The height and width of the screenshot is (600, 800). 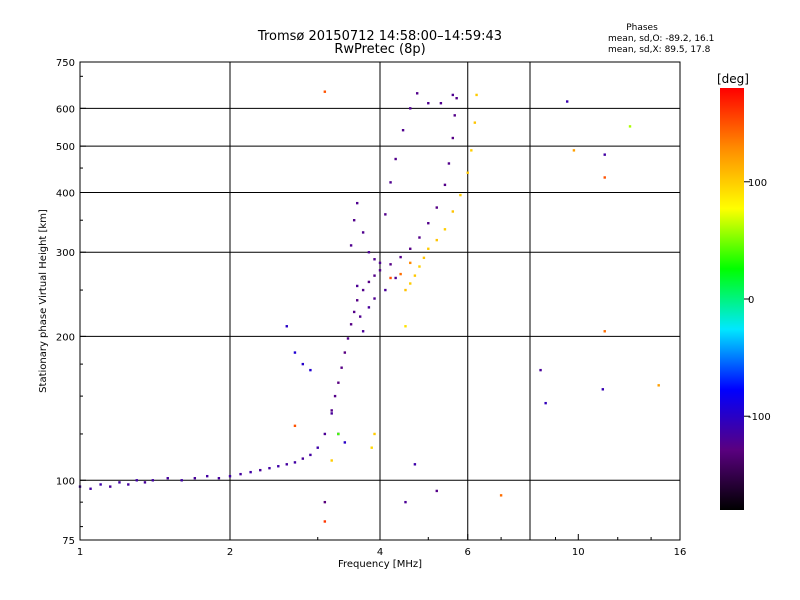 What do you see at coordinates (65, 337) in the screenshot?
I see `y-tick-label: 200` at bounding box center [65, 337].